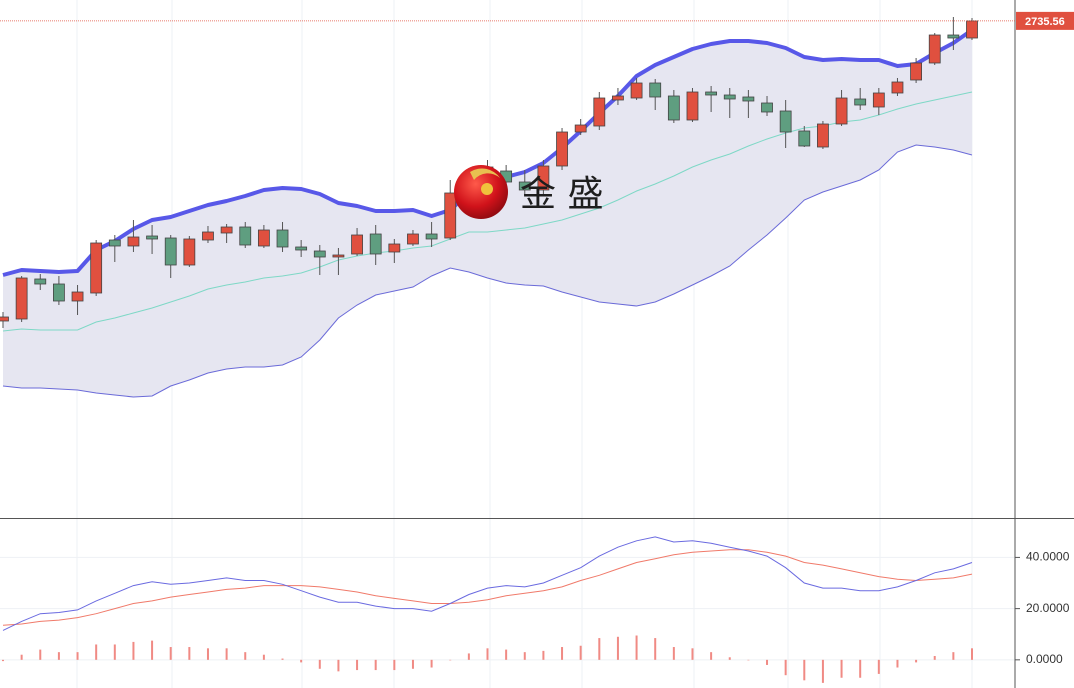  I want to click on dea-line, so click(487, 587).